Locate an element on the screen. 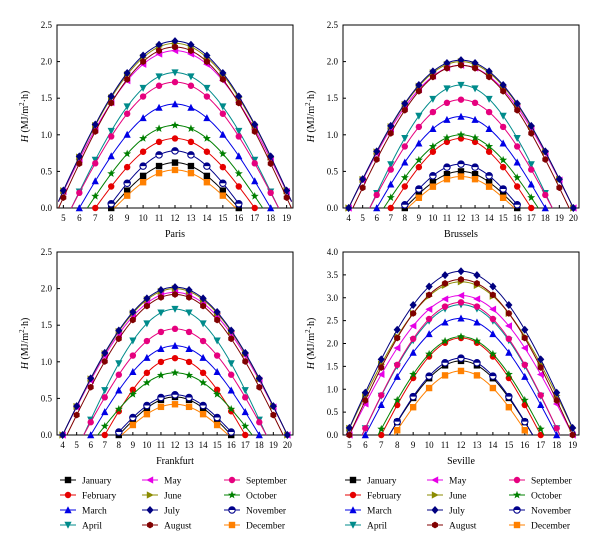 The height and width of the screenshot is (548, 600). legend-item-october: October is located at coordinates (535, 496).